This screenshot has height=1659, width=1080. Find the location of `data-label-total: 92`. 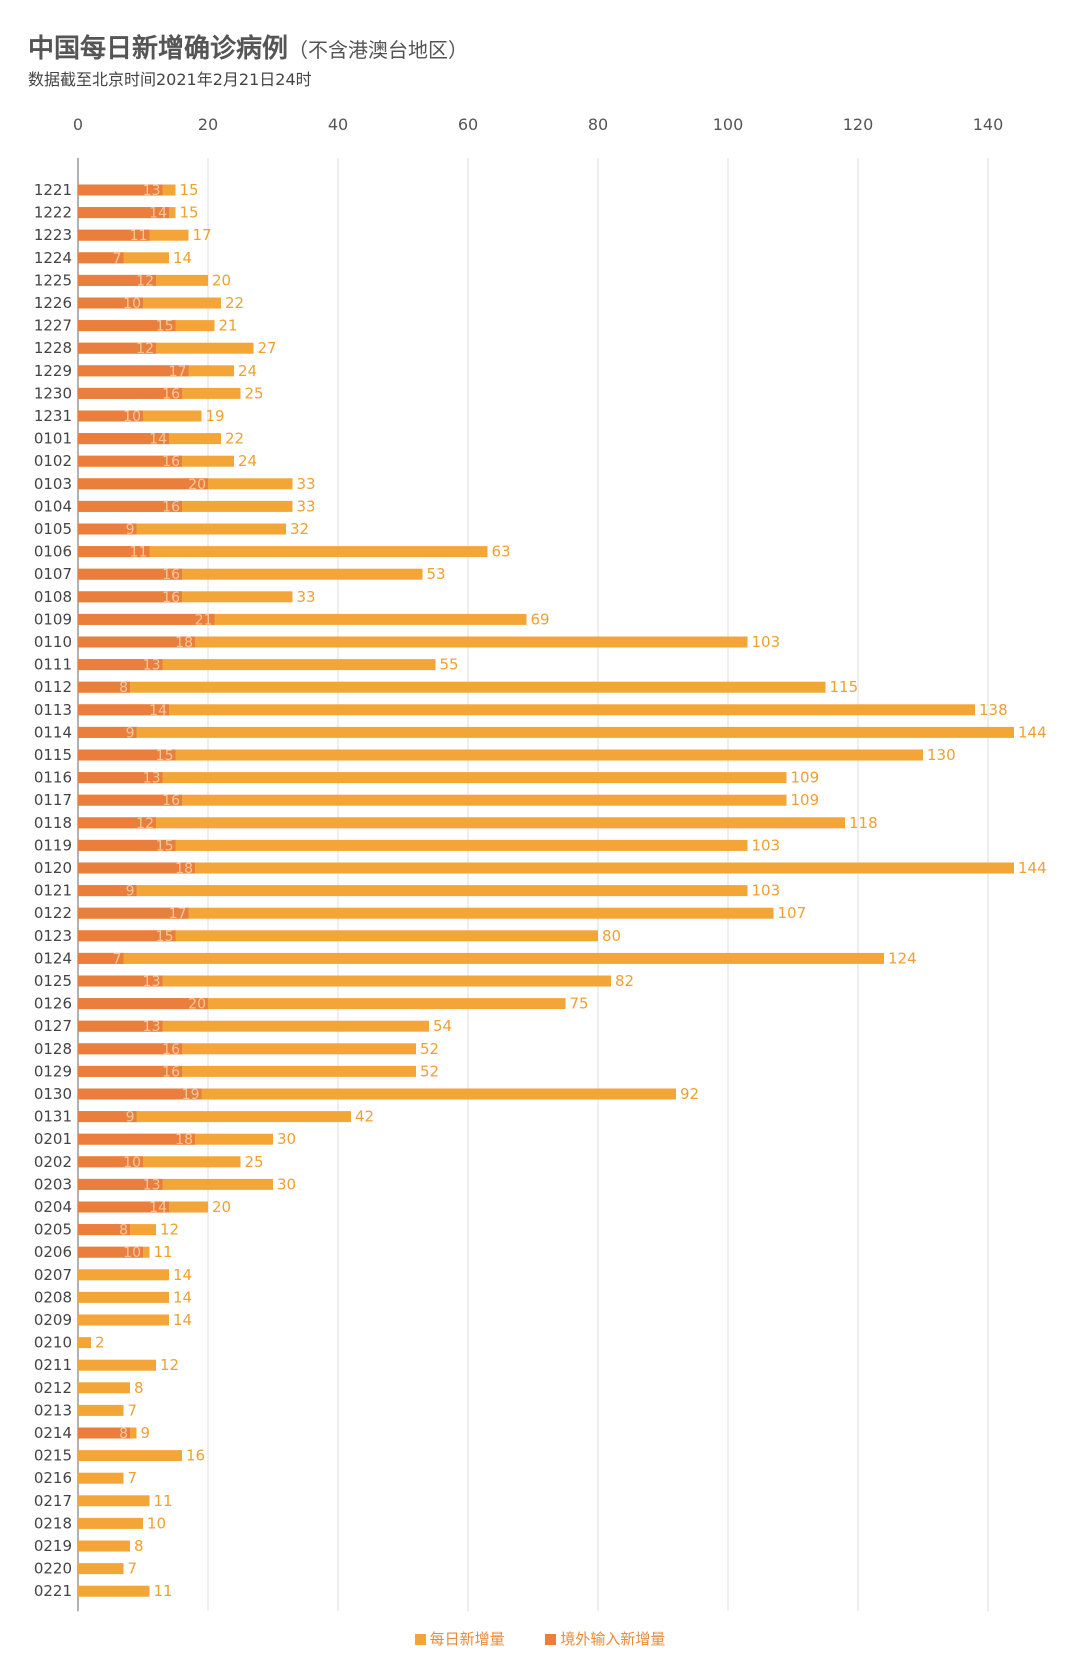

data-label-total: 92 is located at coordinates (689, 1094).